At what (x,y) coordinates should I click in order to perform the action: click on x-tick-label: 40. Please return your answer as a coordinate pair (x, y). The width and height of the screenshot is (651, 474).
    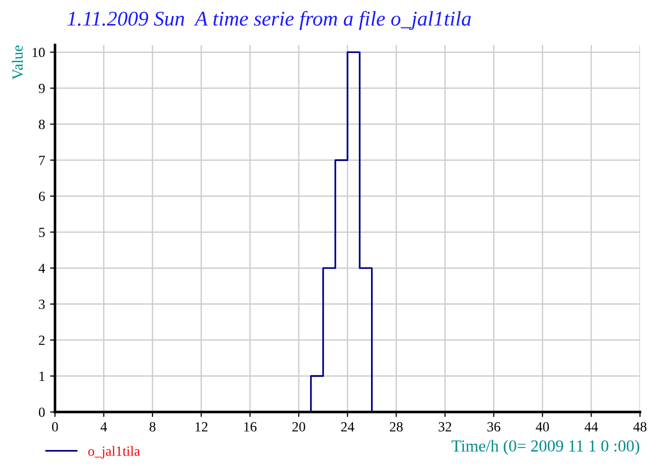
    Looking at the image, I should click on (542, 427).